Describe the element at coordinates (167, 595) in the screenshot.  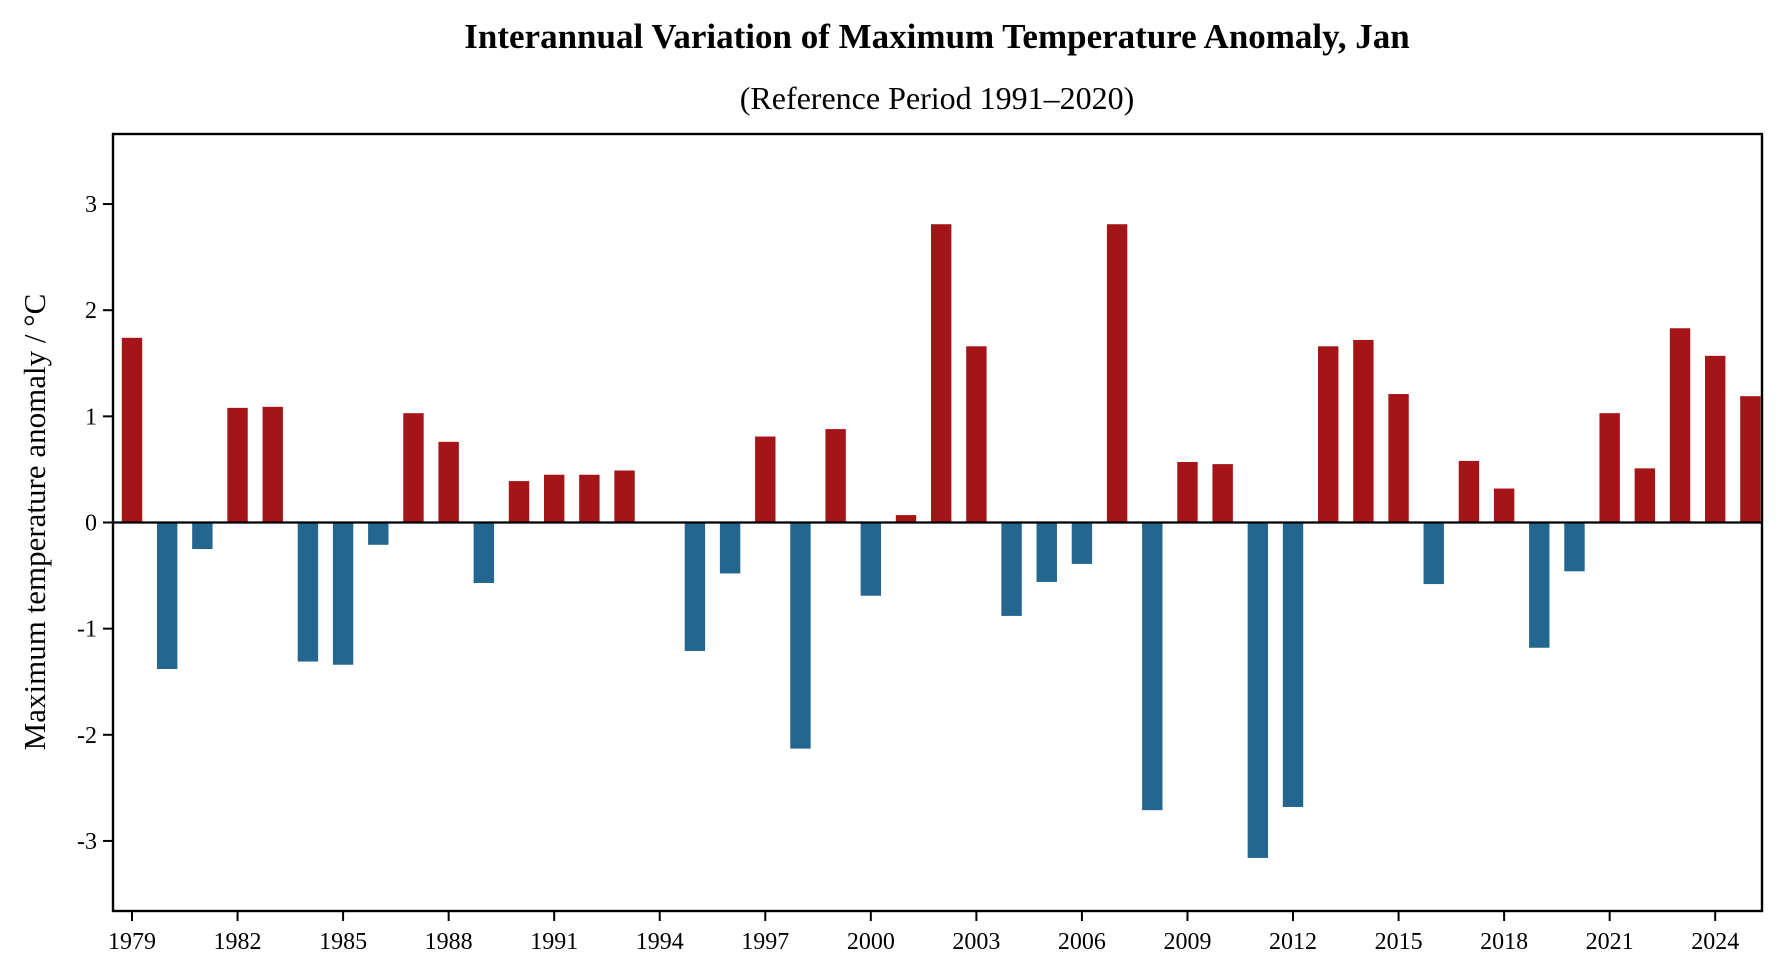
I see `bar-1980` at that location.